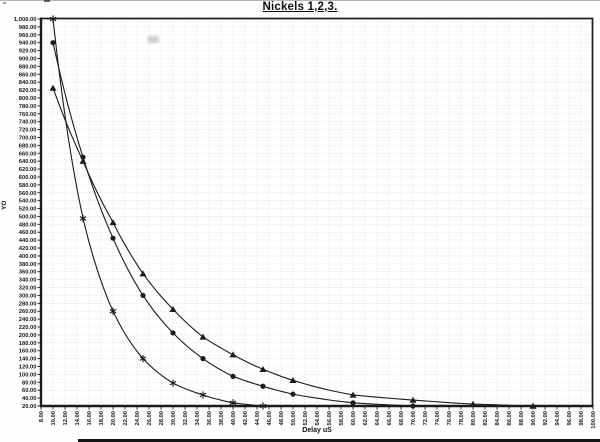  I want to click on x-tick-label: 50.00, so click(294, 418).